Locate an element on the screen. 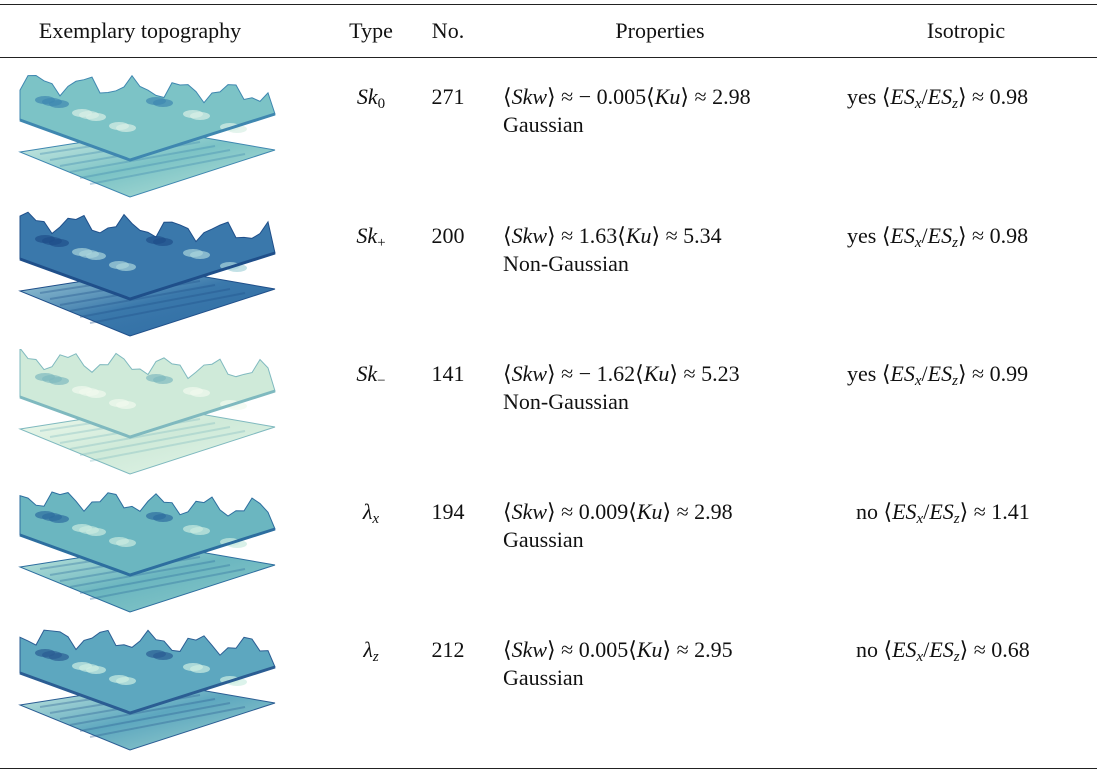  properties-line: ⟨Skw⟩ ≈ 0.005⟨Ku⟩ ≈ 2.95 is located at coordinates (618, 650).